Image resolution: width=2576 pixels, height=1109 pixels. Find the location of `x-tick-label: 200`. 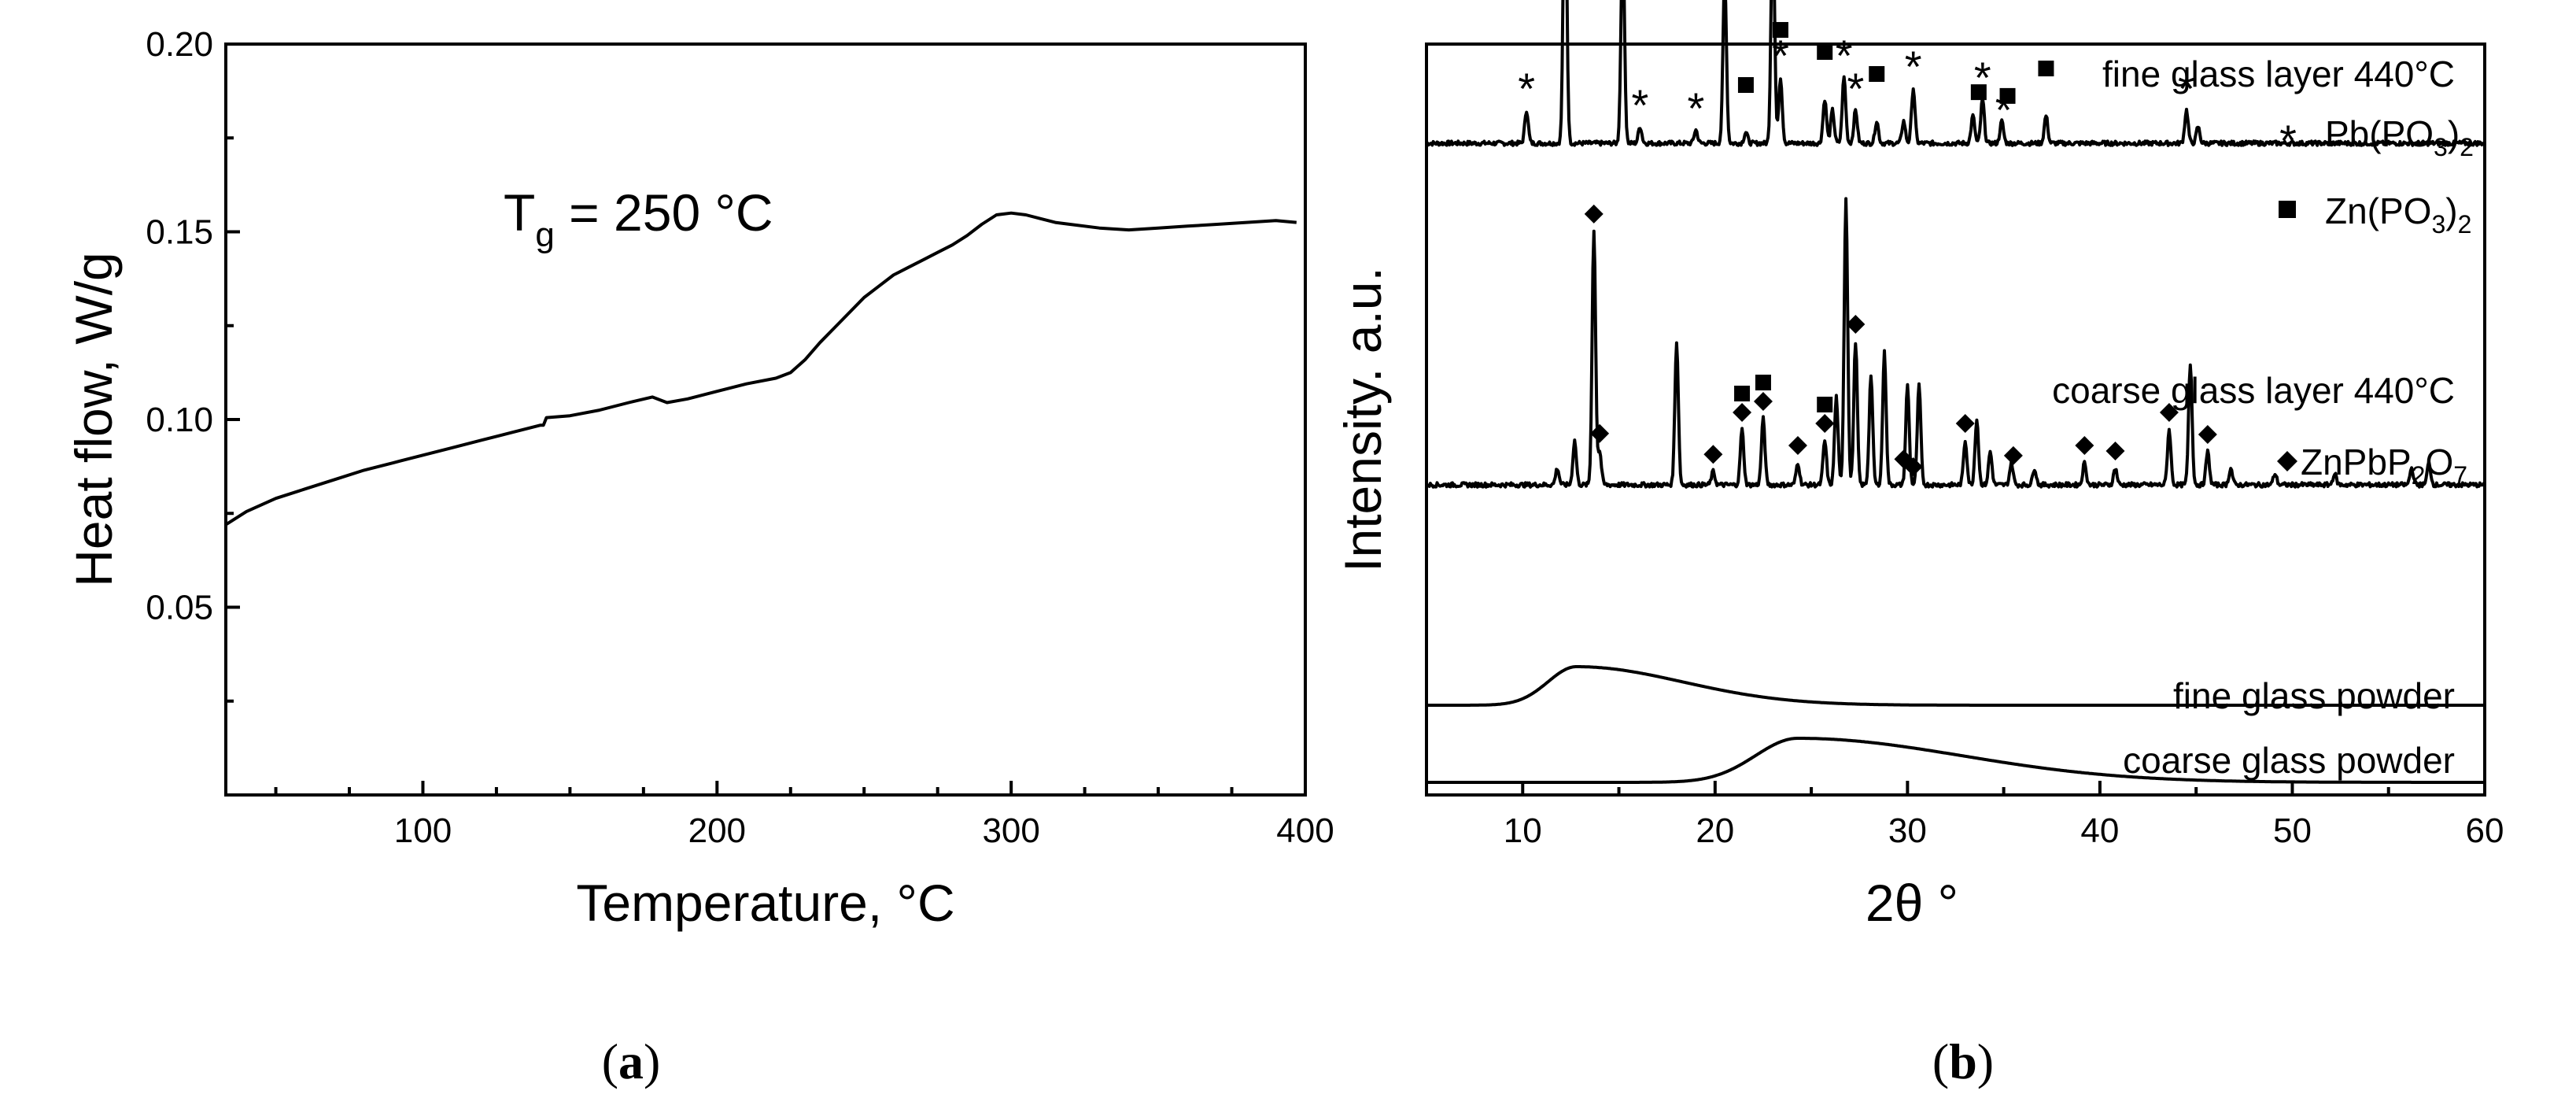

x-tick-label: 200 is located at coordinates (717, 831).